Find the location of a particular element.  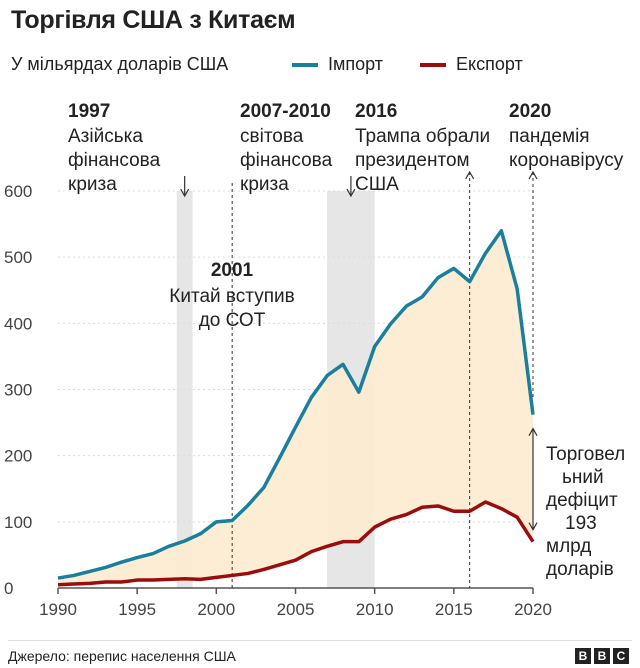

logo-letter: C is located at coordinates (621, 656).